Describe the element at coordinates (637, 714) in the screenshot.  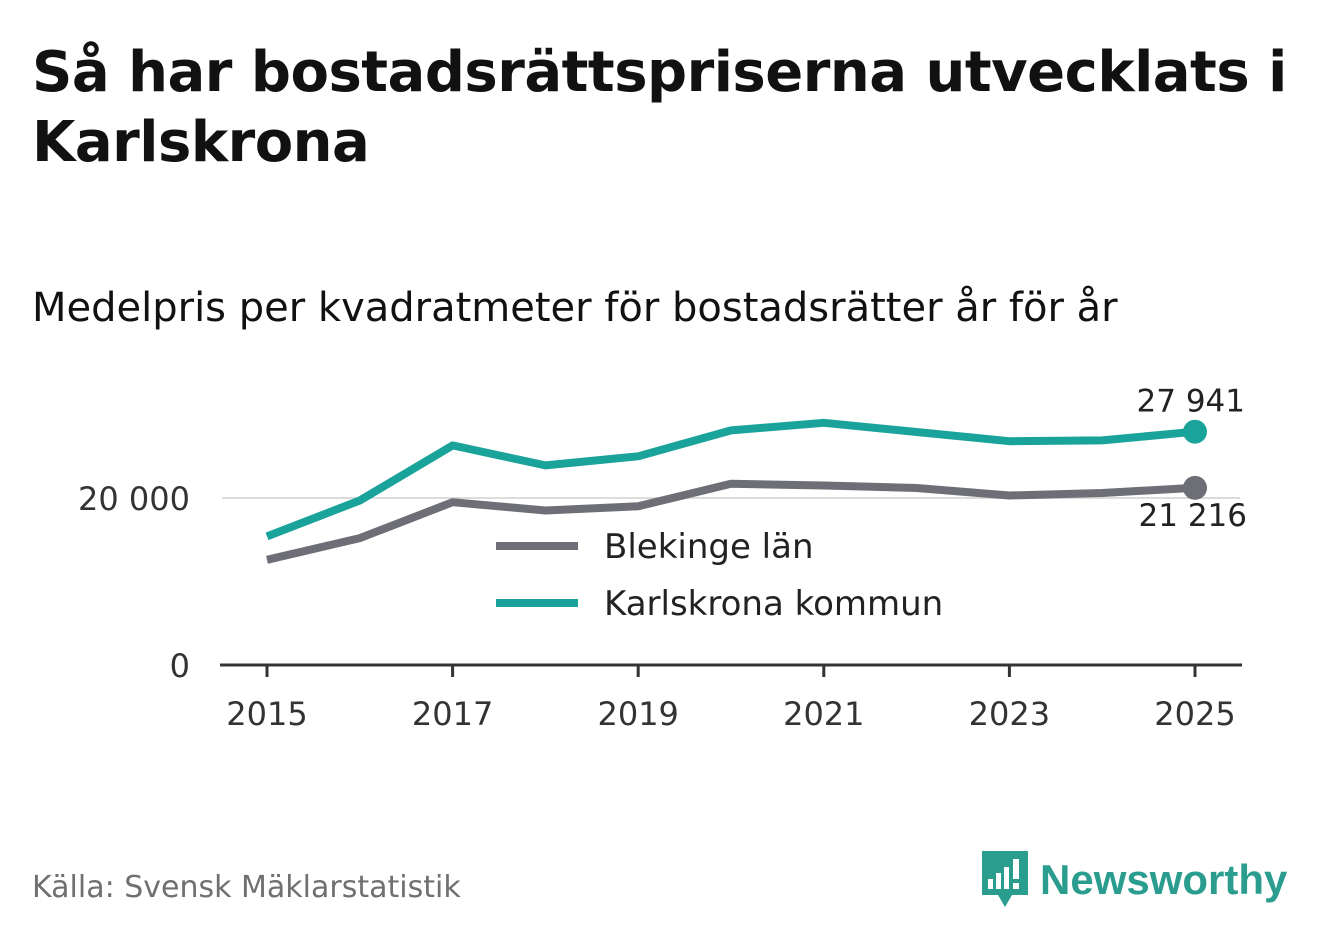
I see `x-tick-label: 2019` at that location.